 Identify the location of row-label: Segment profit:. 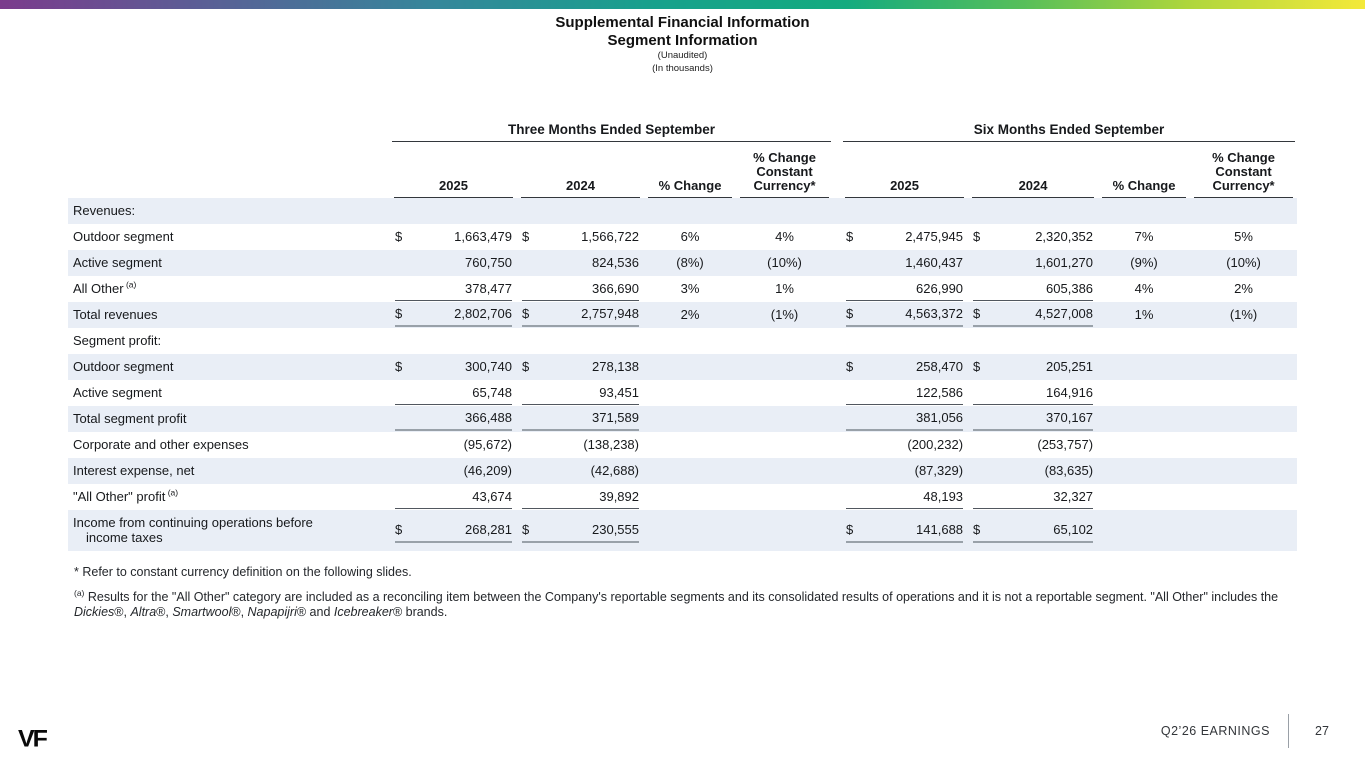
(117, 341).